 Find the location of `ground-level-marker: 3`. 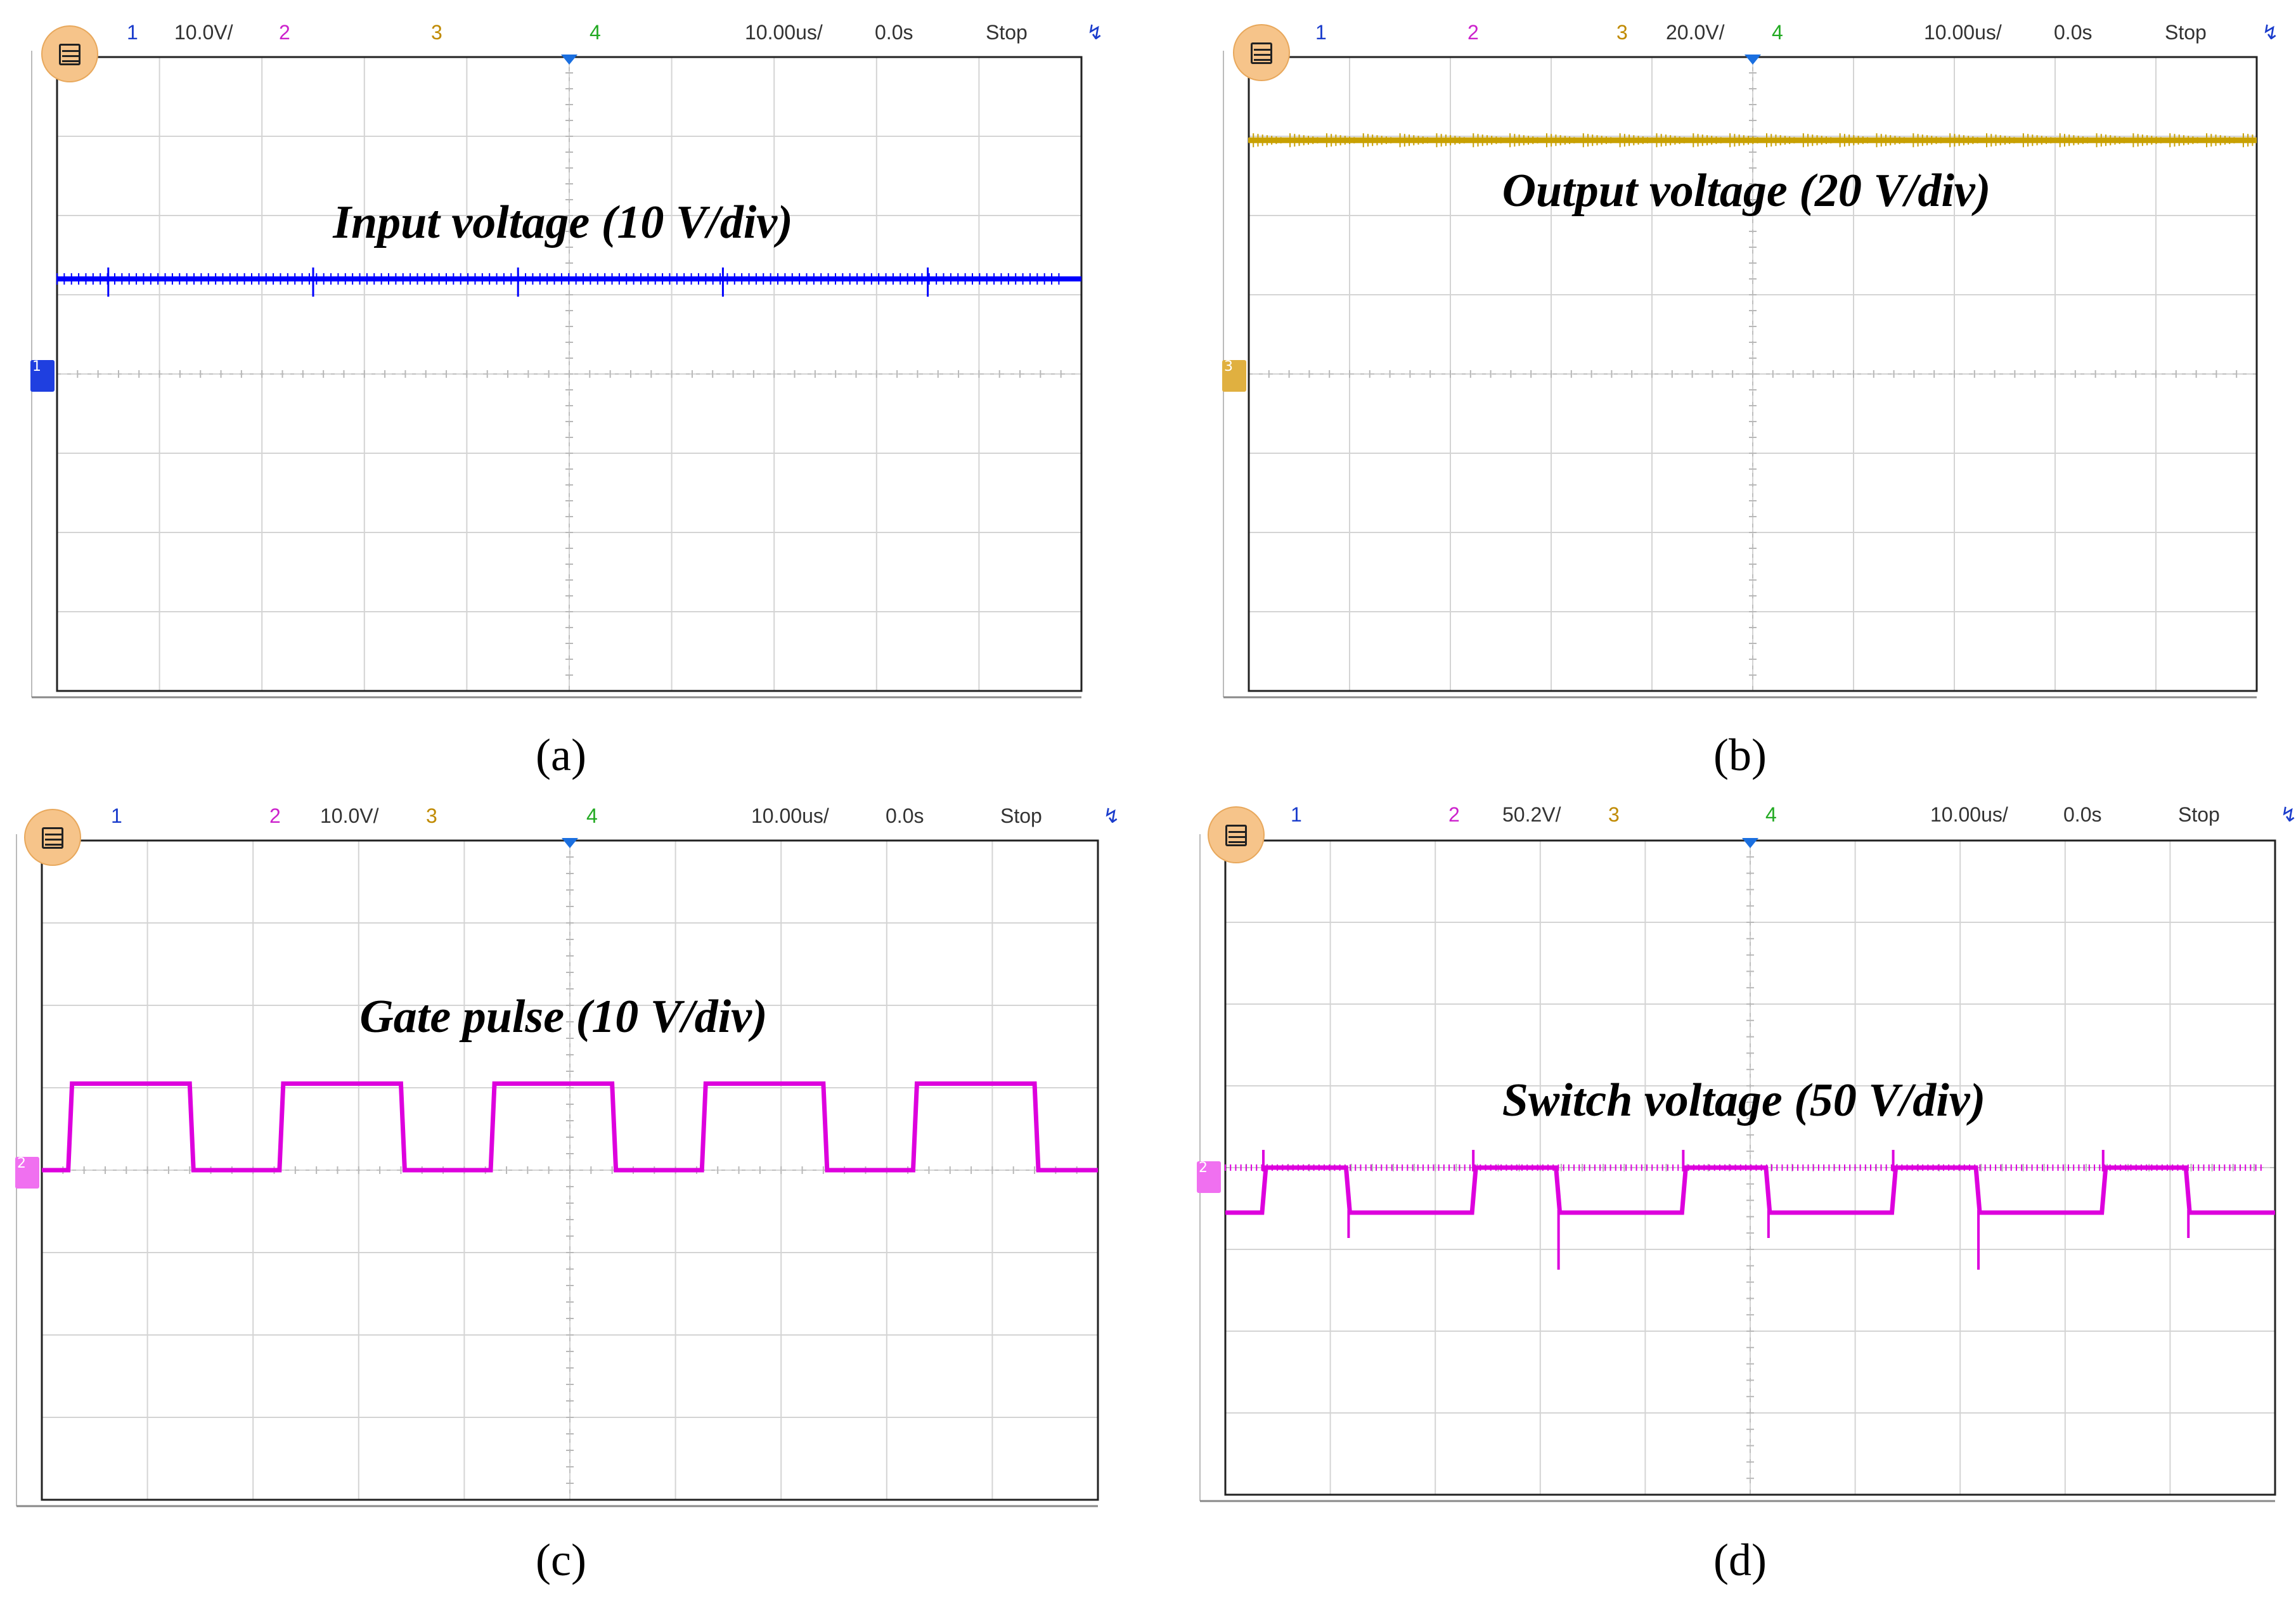

ground-level-marker: 3 is located at coordinates (1234, 376).